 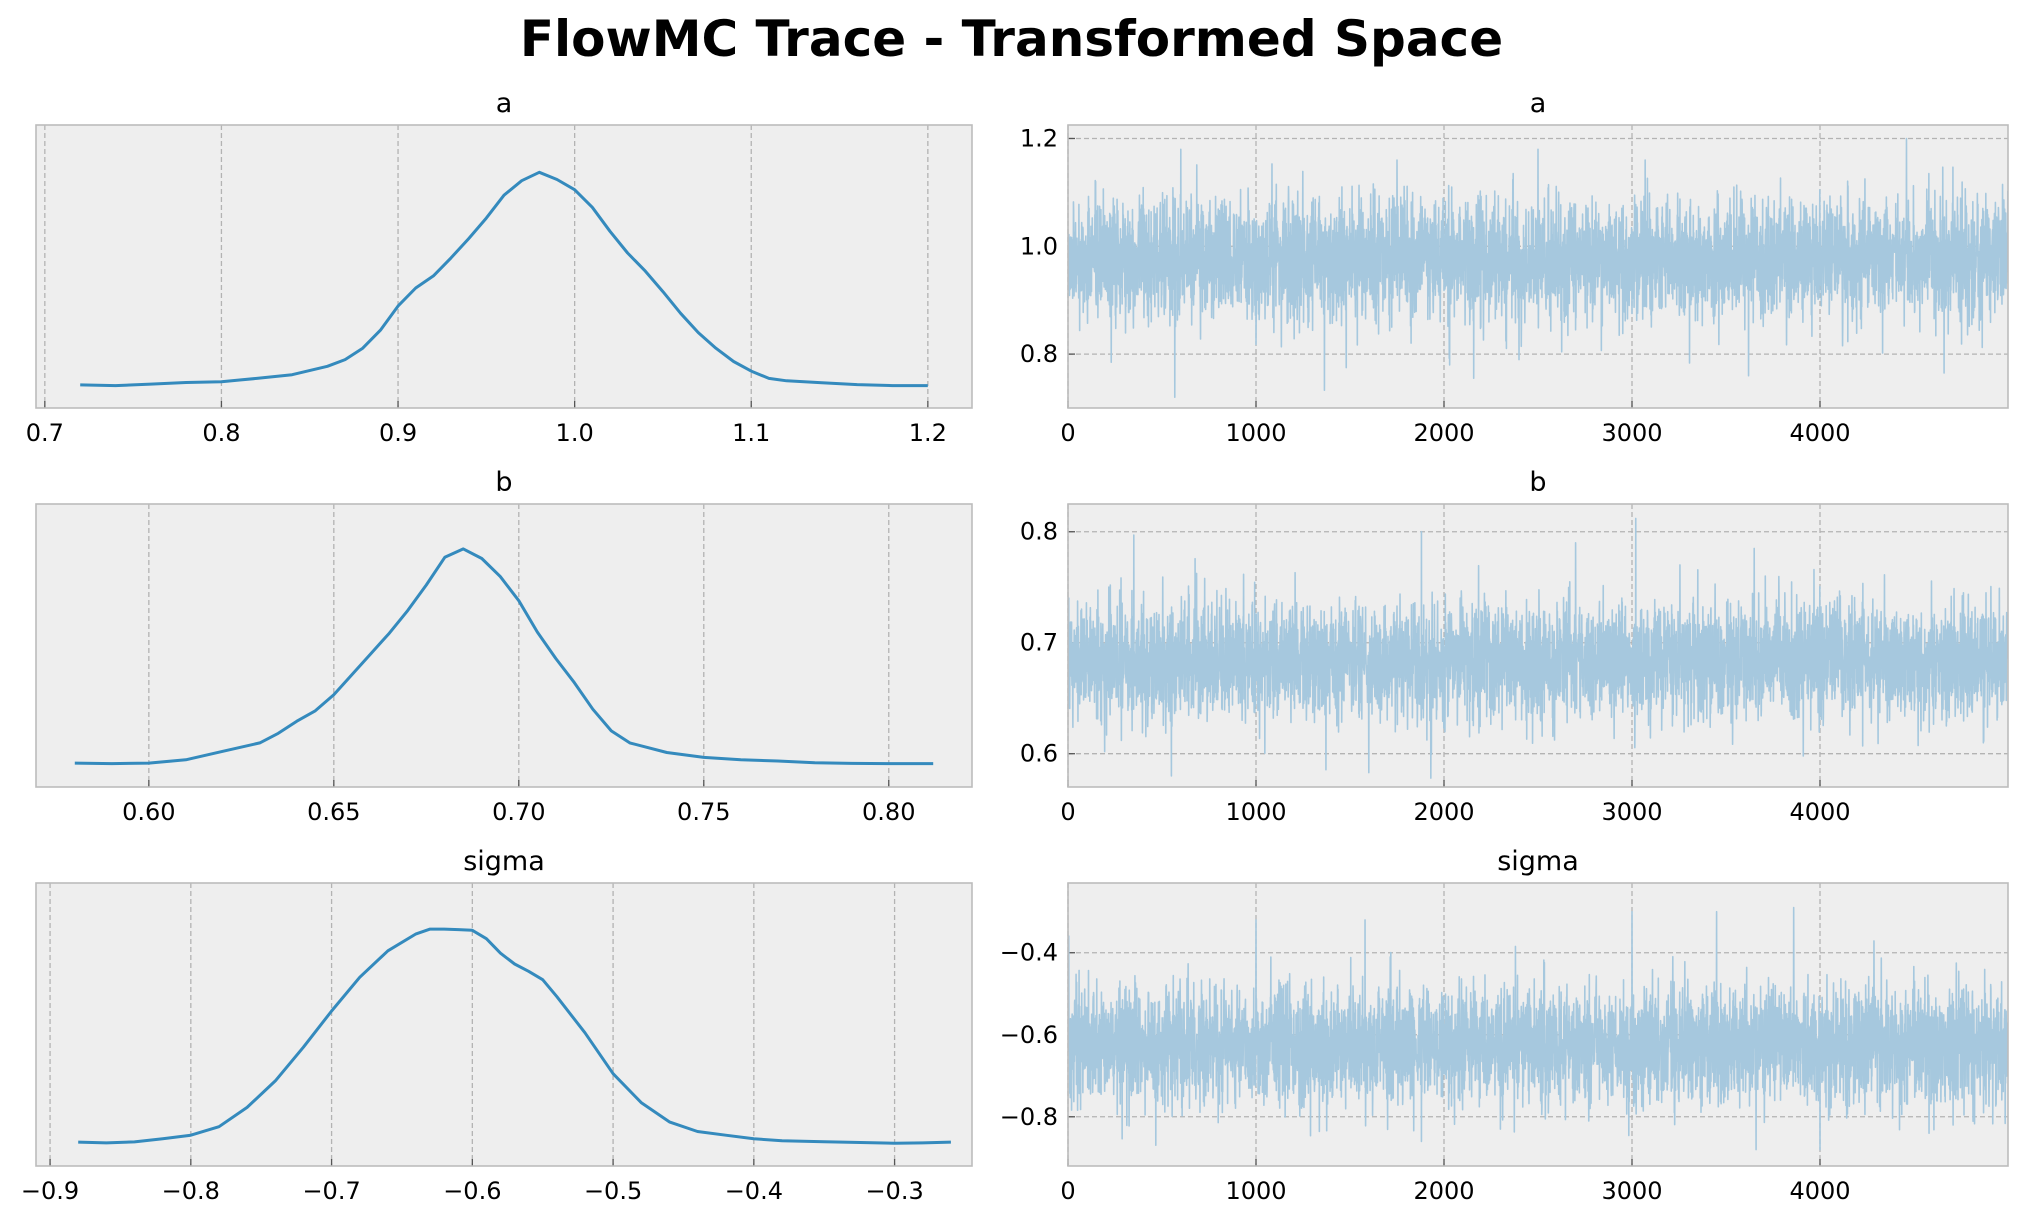 What do you see at coordinates (504, 279) in the screenshot?
I see `kde-line-a` at bounding box center [504, 279].